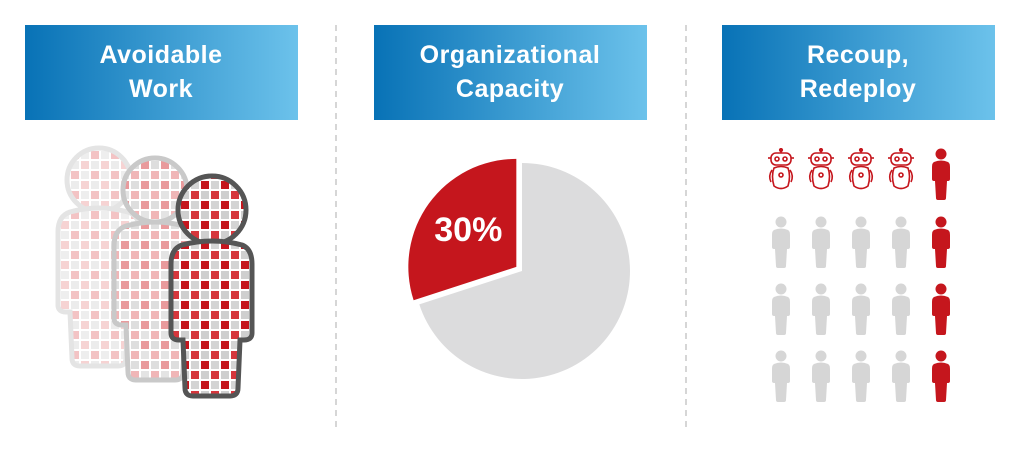 Image resolution: width=1024 pixels, height=452 pixels. Describe the element at coordinates (468, 230) in the screenshot. I see `slice-label: 30%` at that location.